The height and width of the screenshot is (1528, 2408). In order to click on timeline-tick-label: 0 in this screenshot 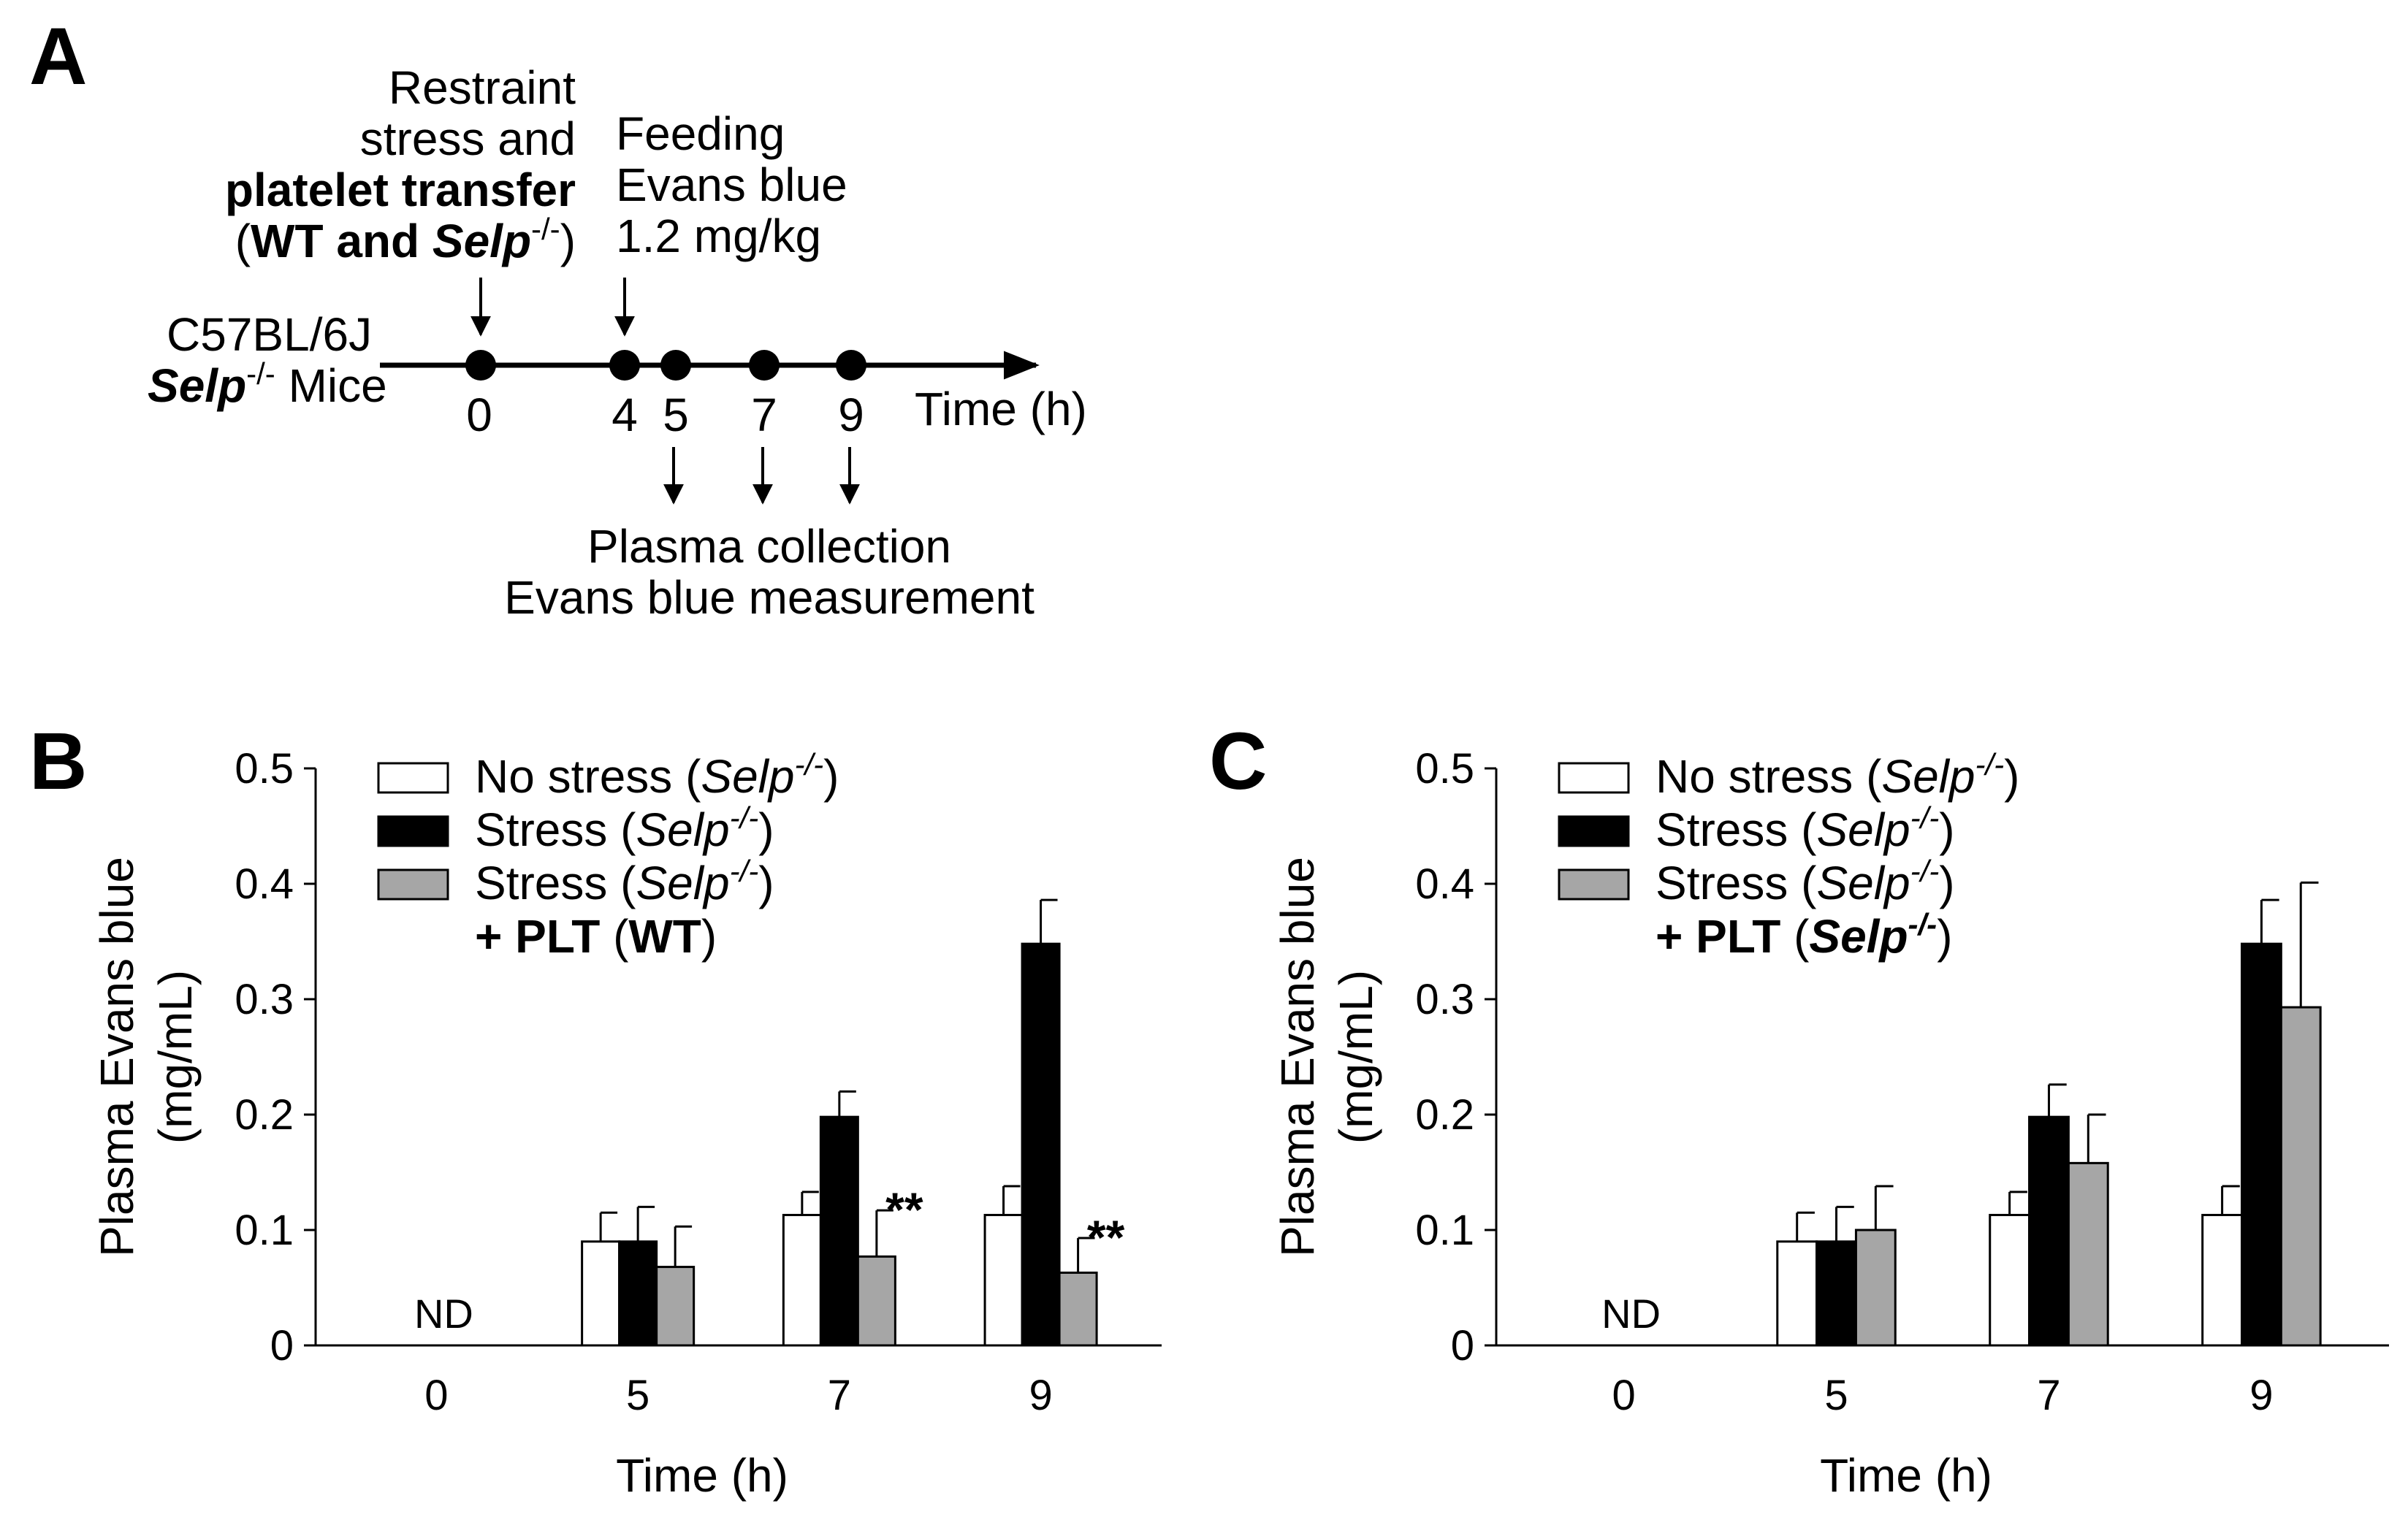, I will do `click(479, 415)`.